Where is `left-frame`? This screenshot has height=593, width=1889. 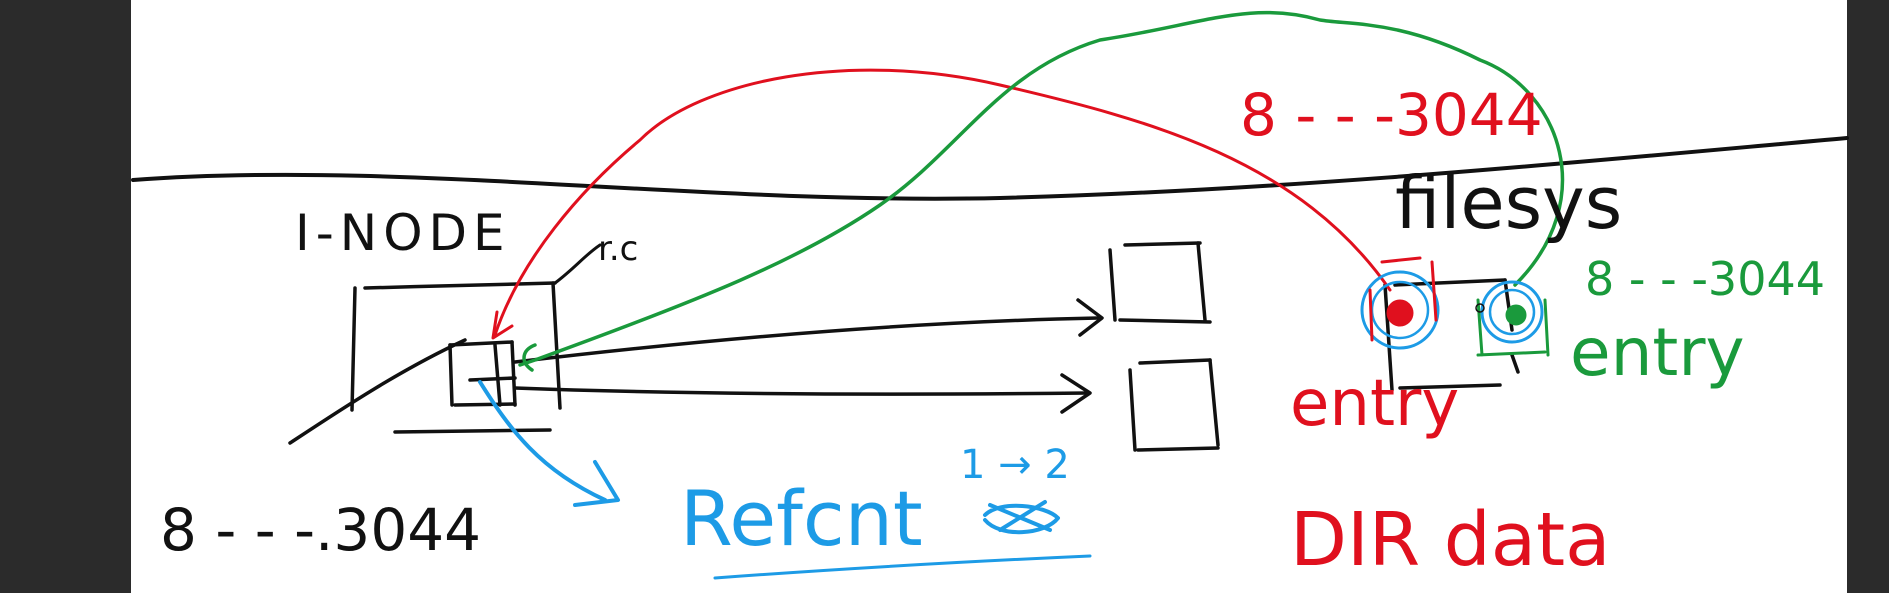 left-frame is located at coordinates (65, 296).